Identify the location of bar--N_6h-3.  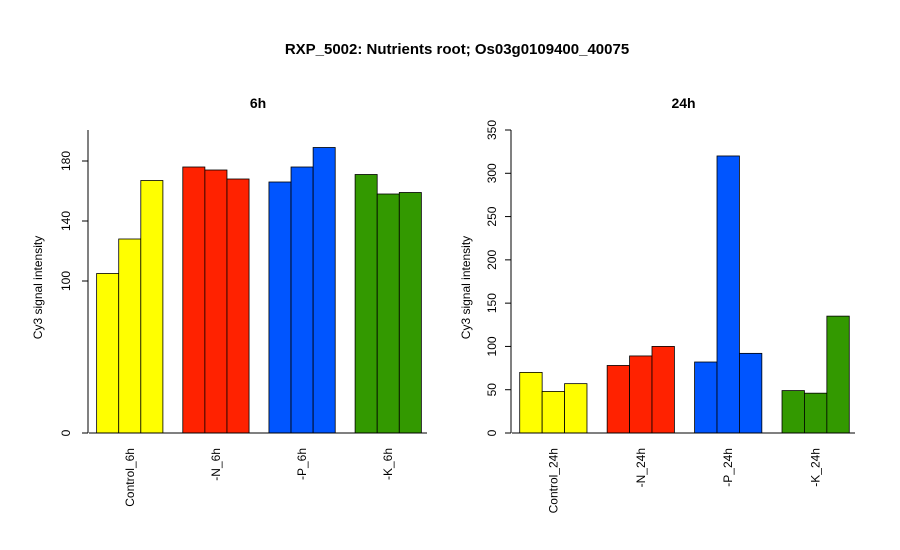
(238, 306).